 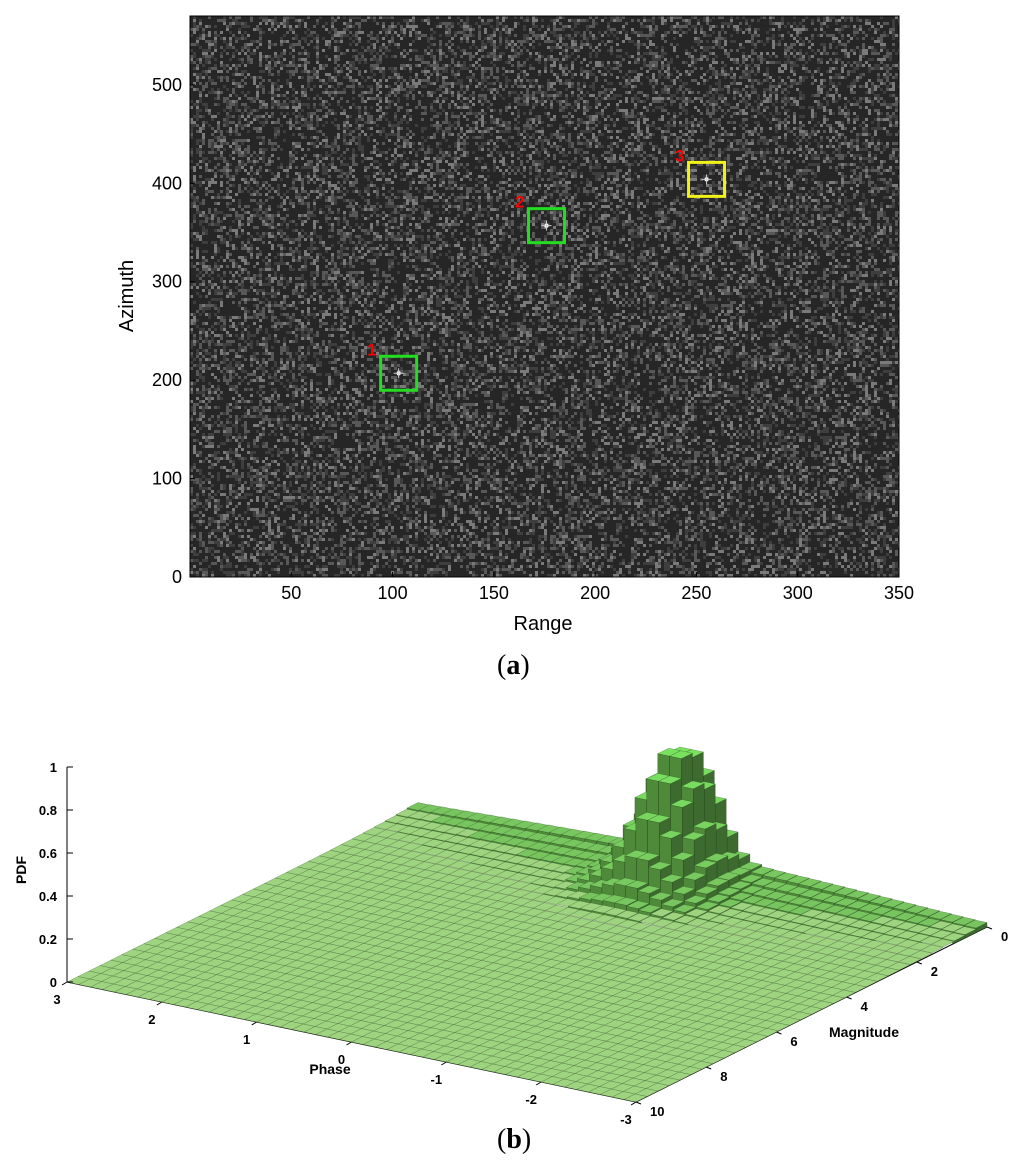 I want to click on pdf-magnitude-tick-label: 4, so click(x=865, y=1006).